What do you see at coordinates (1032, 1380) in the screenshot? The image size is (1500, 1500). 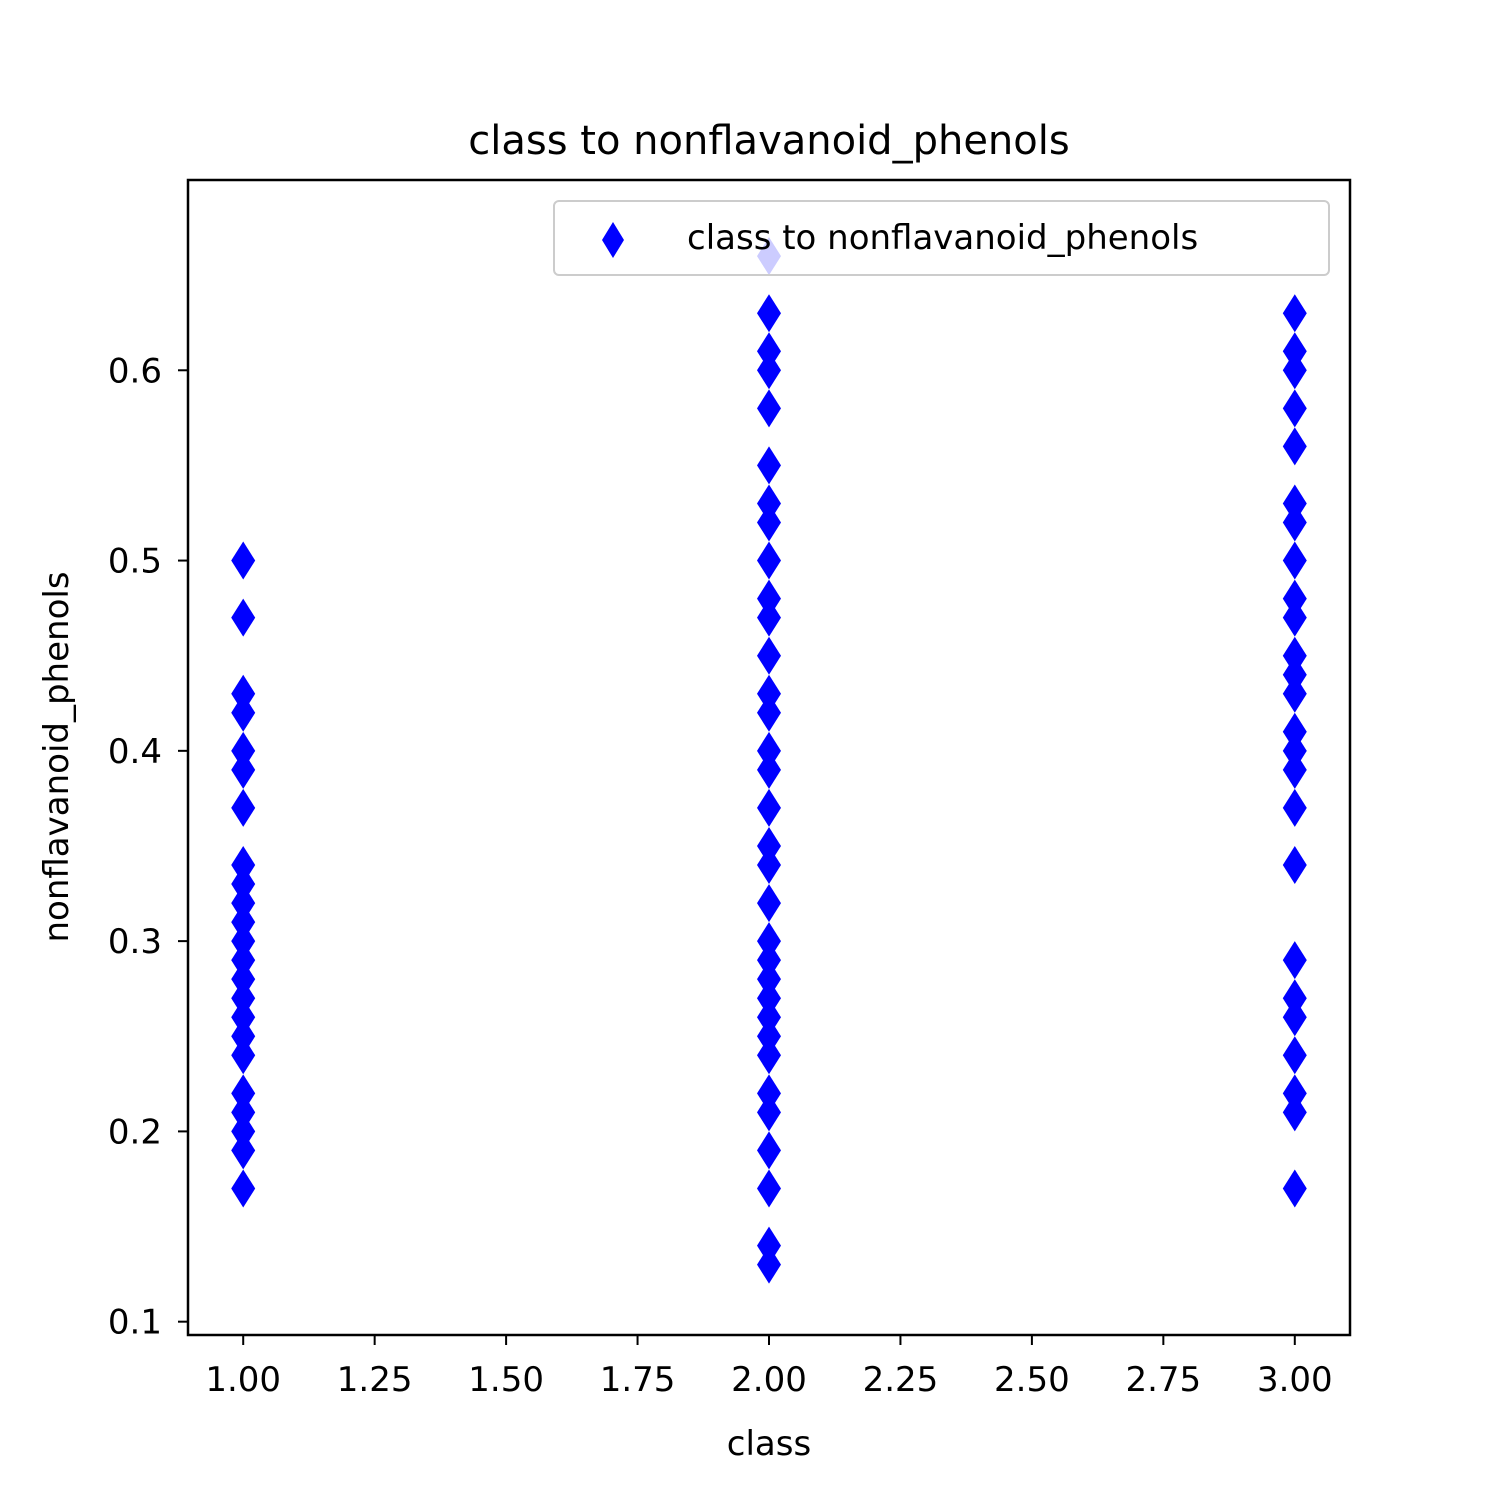 I see `x-tick-label: 2.50` at bounding box center [1032, 1380].